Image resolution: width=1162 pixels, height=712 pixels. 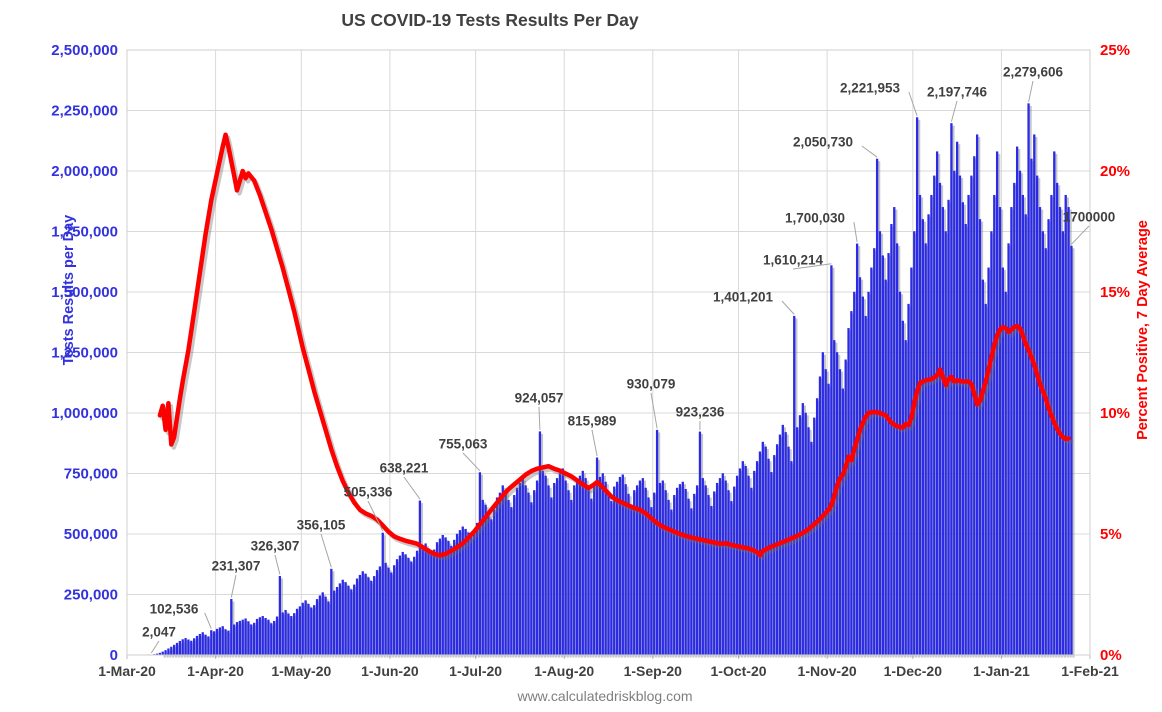 I want to click on annotation-label: 1700000, so click(x=1089, y=217).